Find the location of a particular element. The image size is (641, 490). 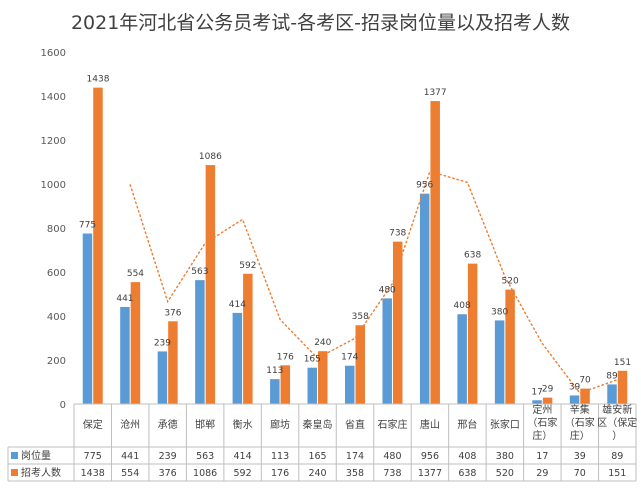

y-tick-label: 1200 is located at coordinates (53, 141).